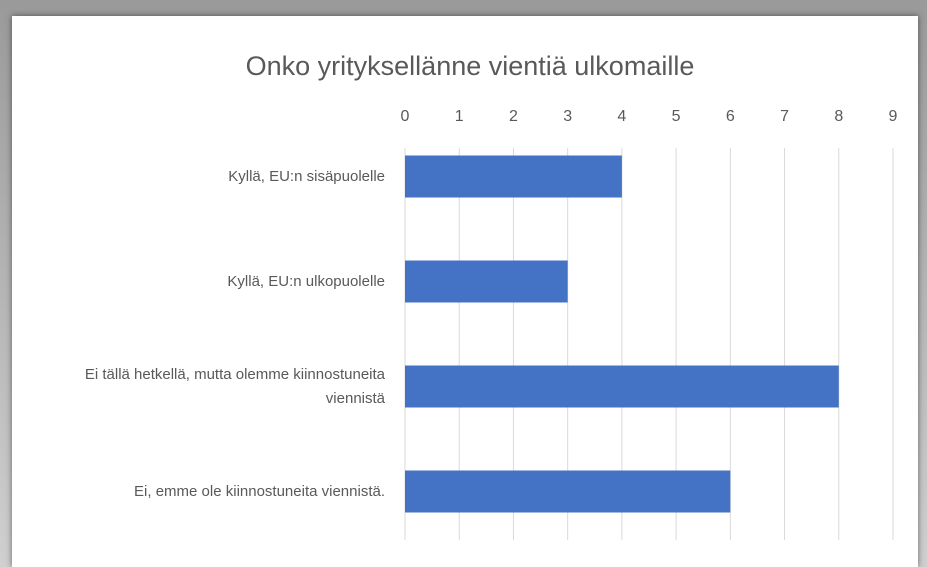 The height and width of the screenshot is (567, 927). I want to click on x-tick-label: 8, so click(838, 116).